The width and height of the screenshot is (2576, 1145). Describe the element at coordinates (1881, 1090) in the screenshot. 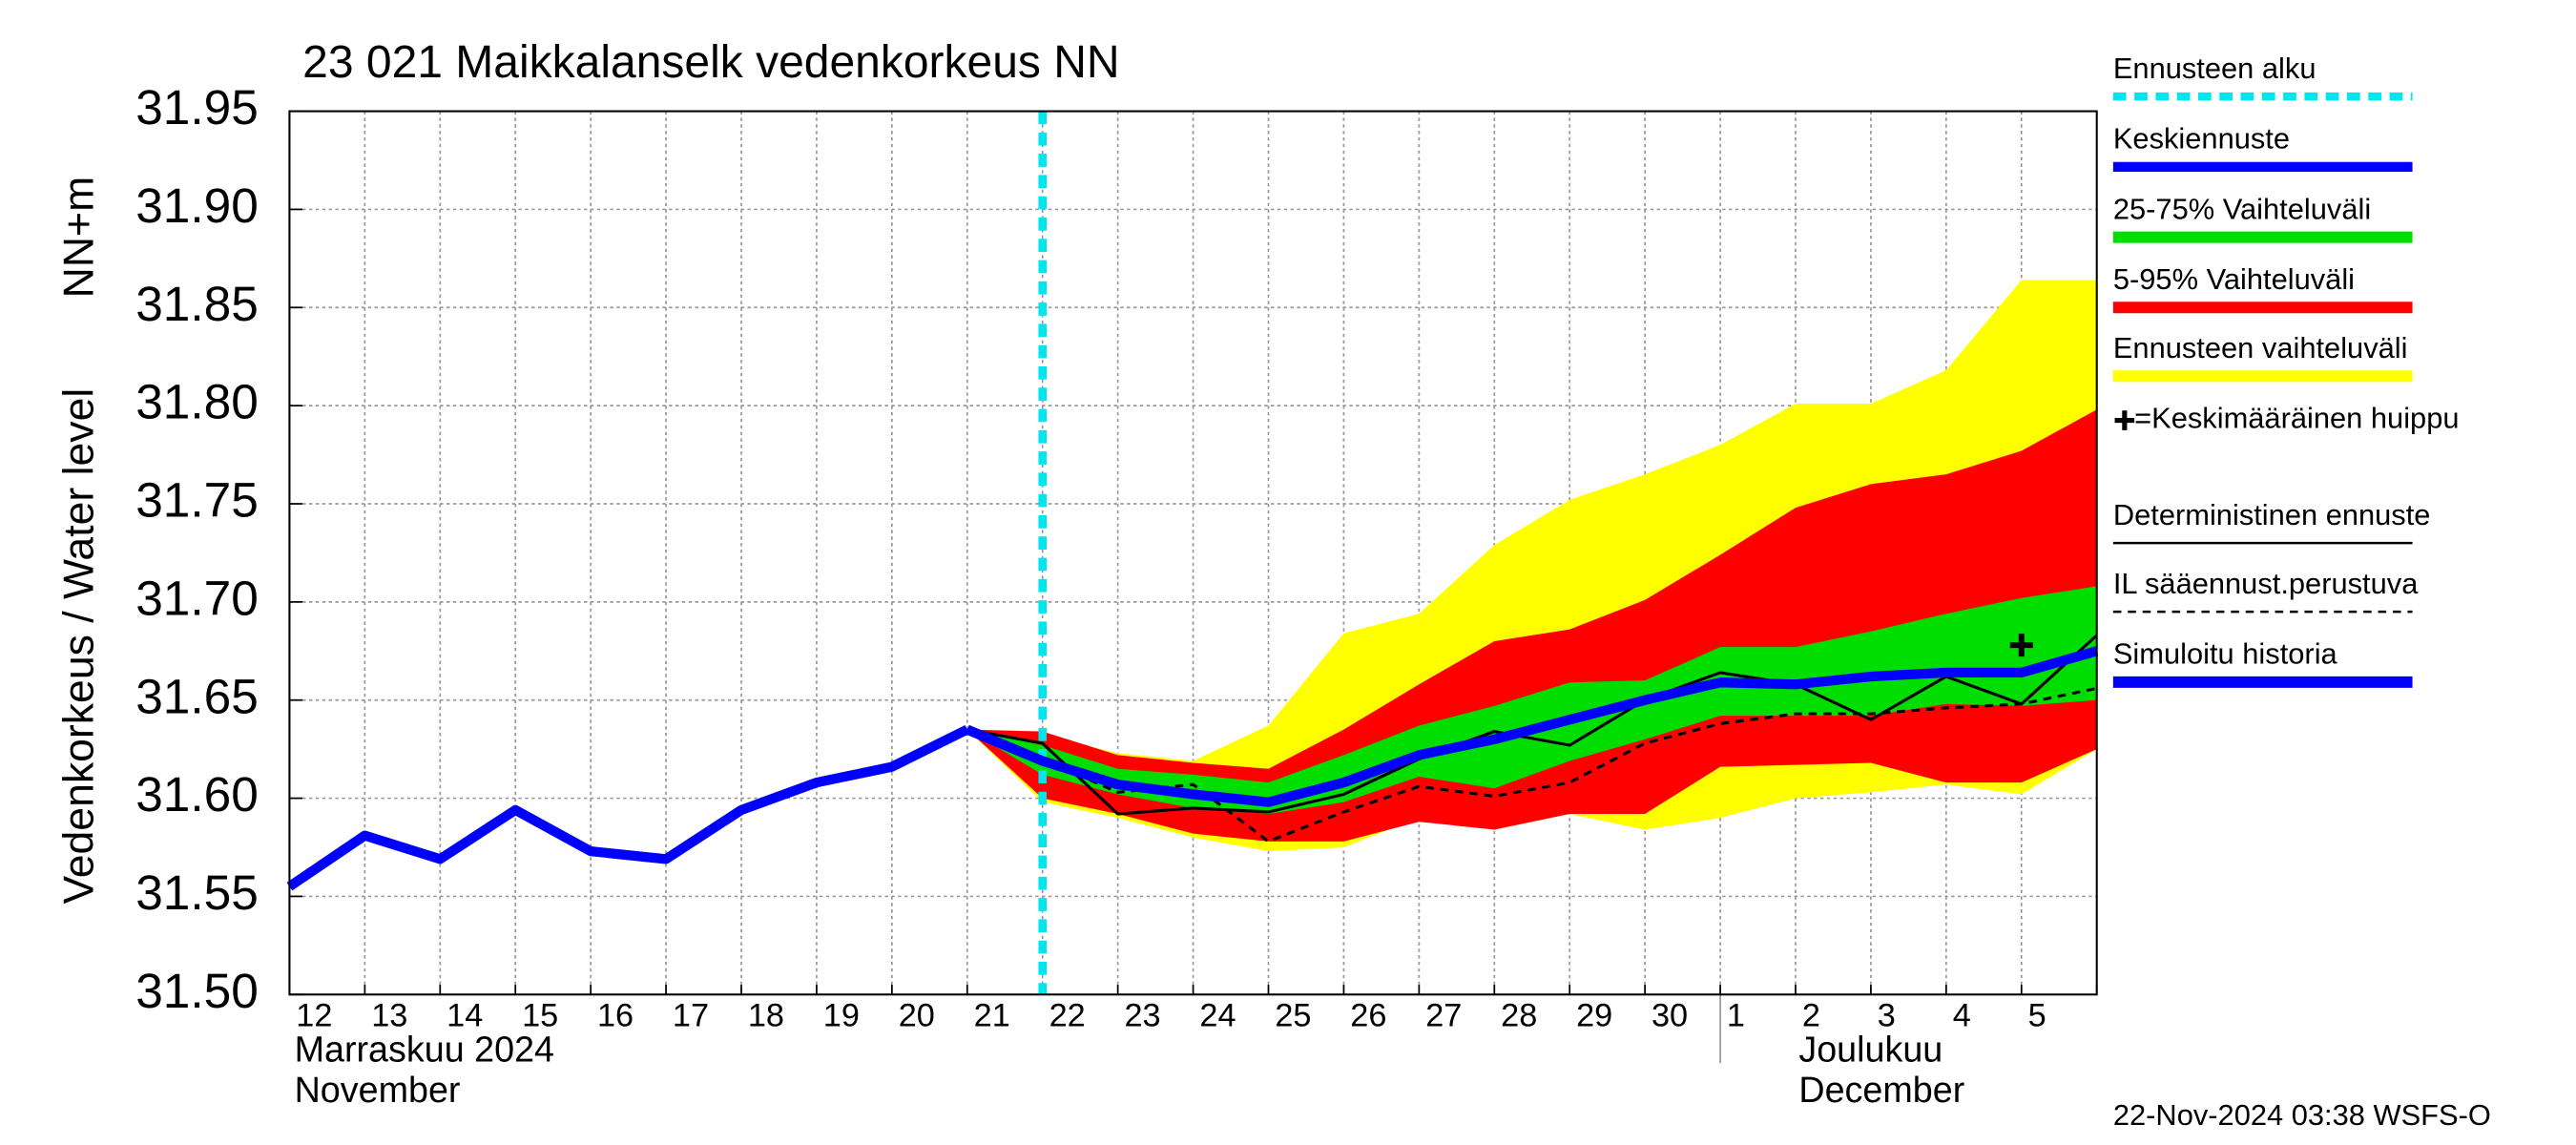

I see `month-label-en: December` at that location.